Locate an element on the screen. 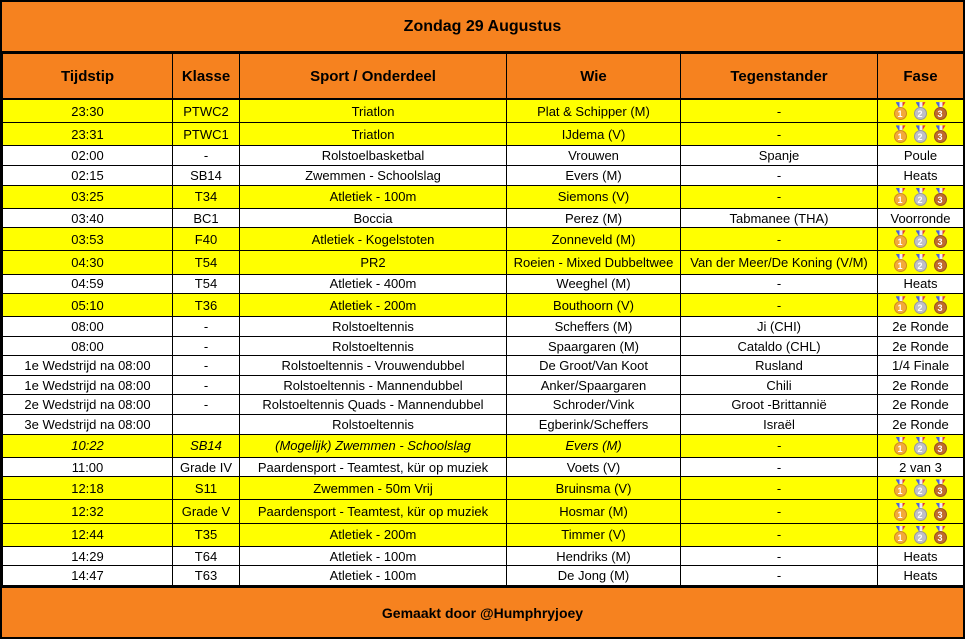 This screenshot has height=639, width=965. cell-tegenstander: Cataldo (CHL) is located at coordinates (779, 346).